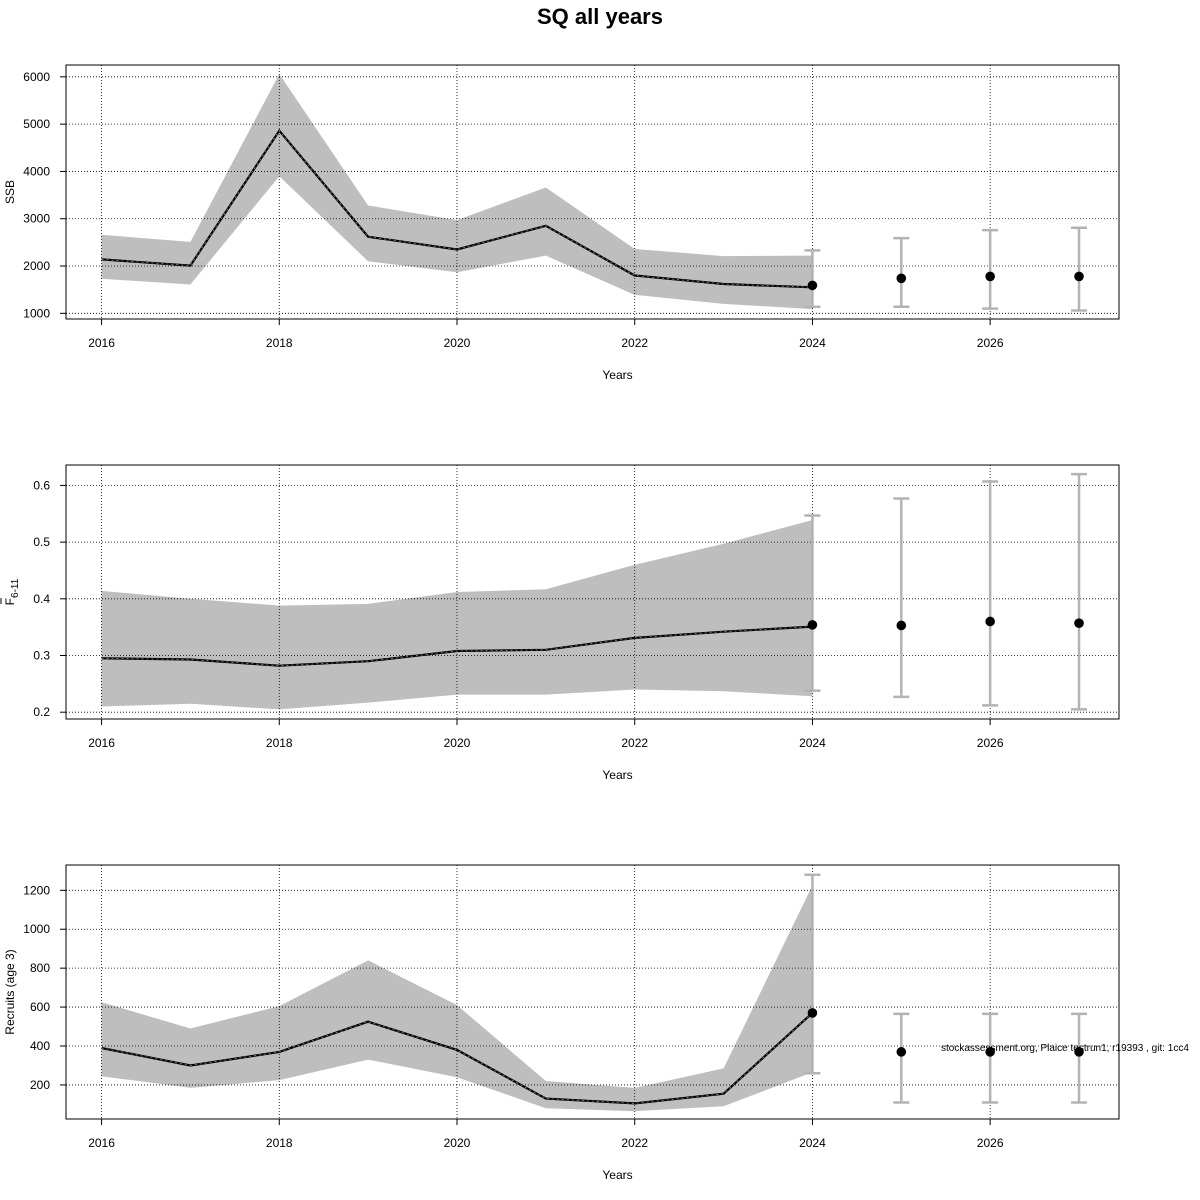 The height and width of the screenshot is (1200, 1200). Describe the element at coordinates (40, 1085) in the screenshot. I see `y-tick-label: 200` at that location.